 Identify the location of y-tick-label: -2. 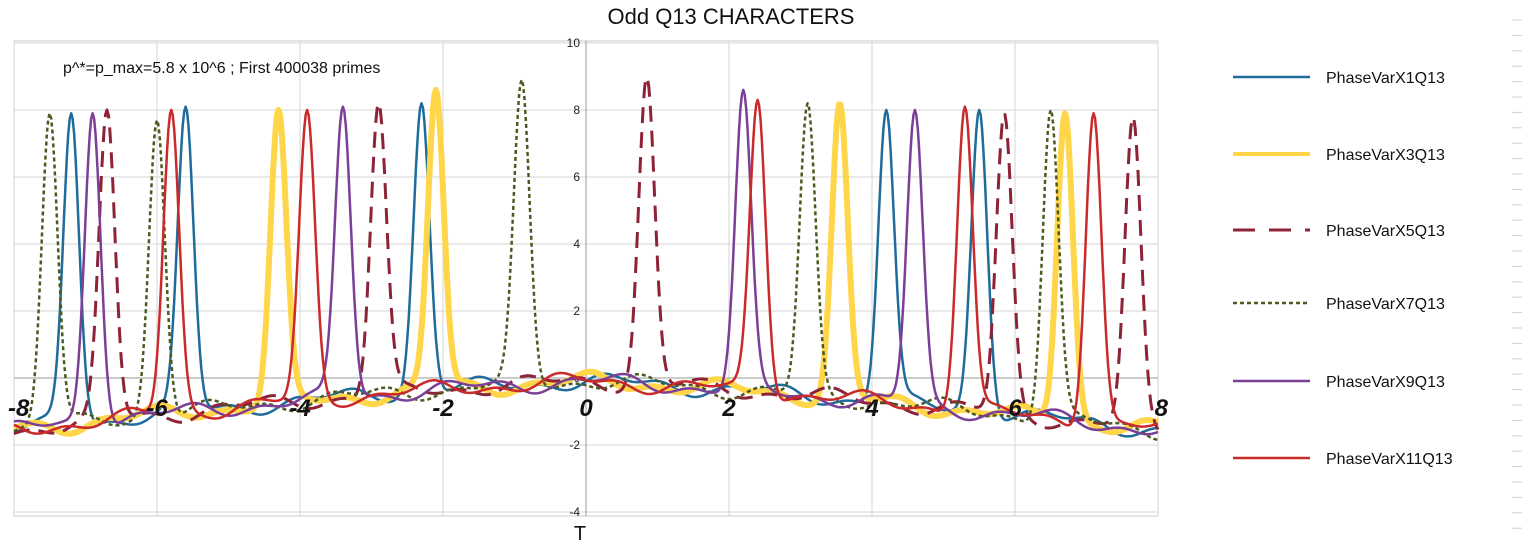
(574, 445).